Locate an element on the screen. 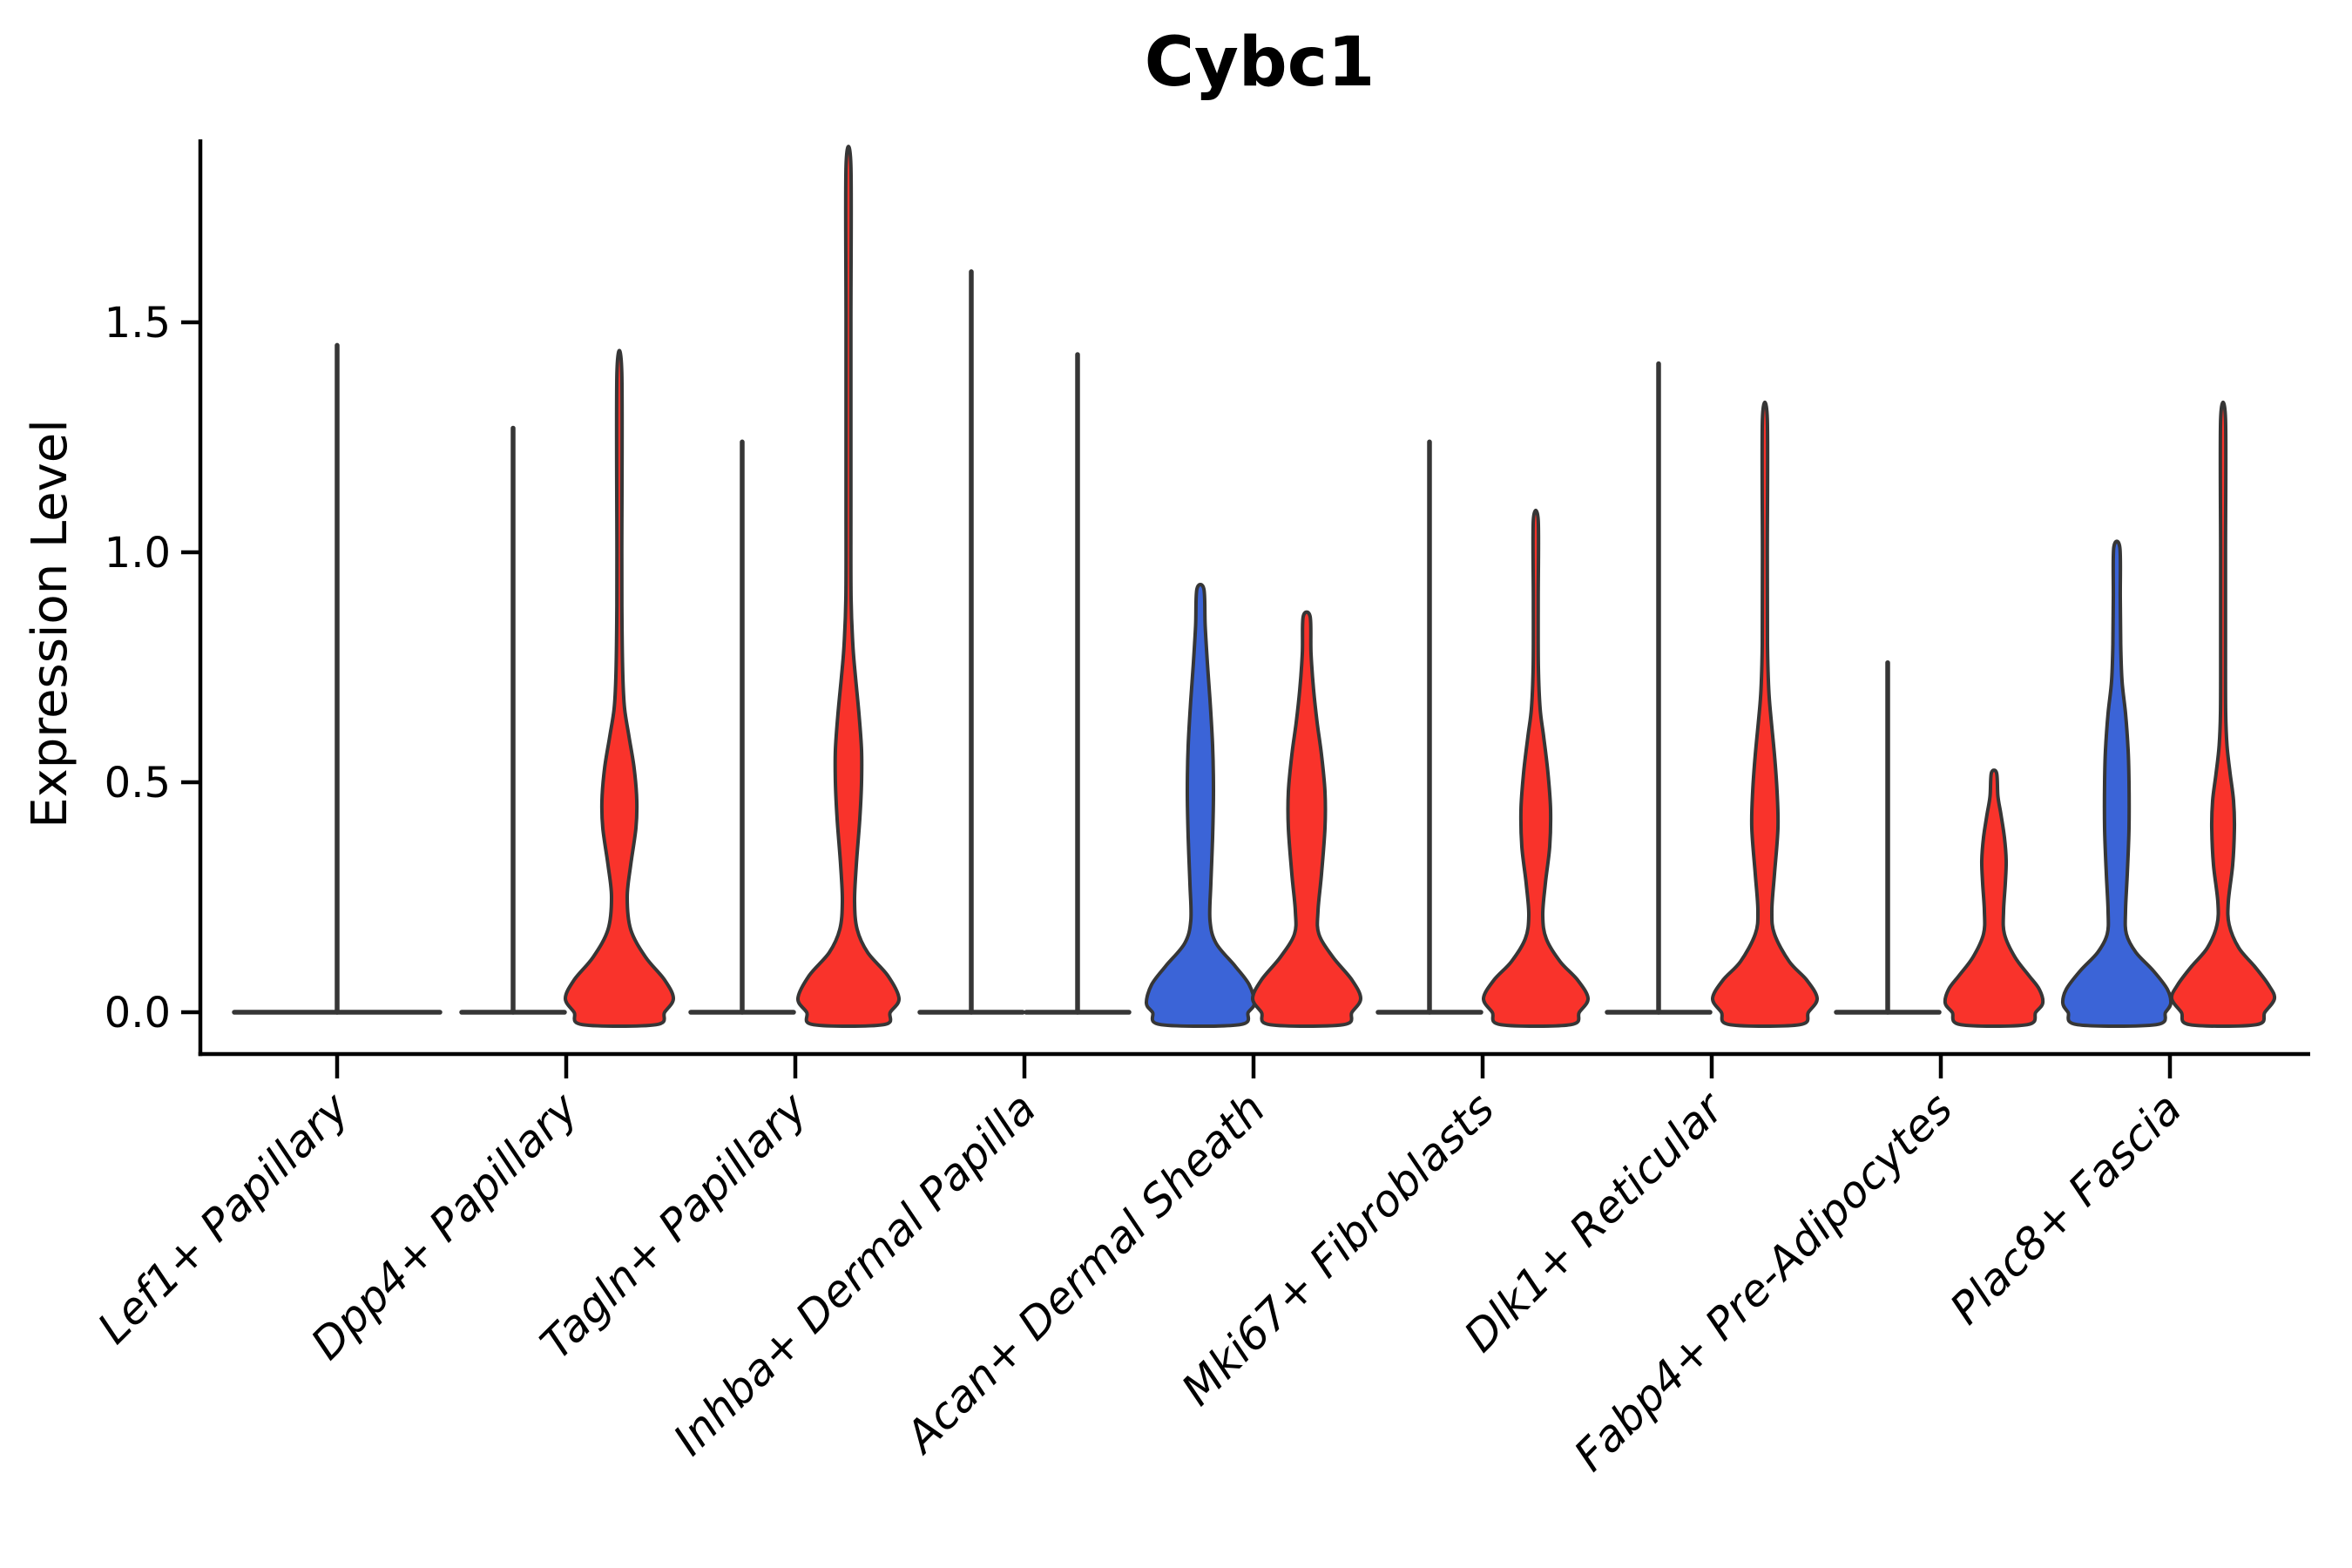 The width and height of the screenshot is (2352, 1568). violin-group-inhba-dermal-papilla is located at coordinates (1024, 642).